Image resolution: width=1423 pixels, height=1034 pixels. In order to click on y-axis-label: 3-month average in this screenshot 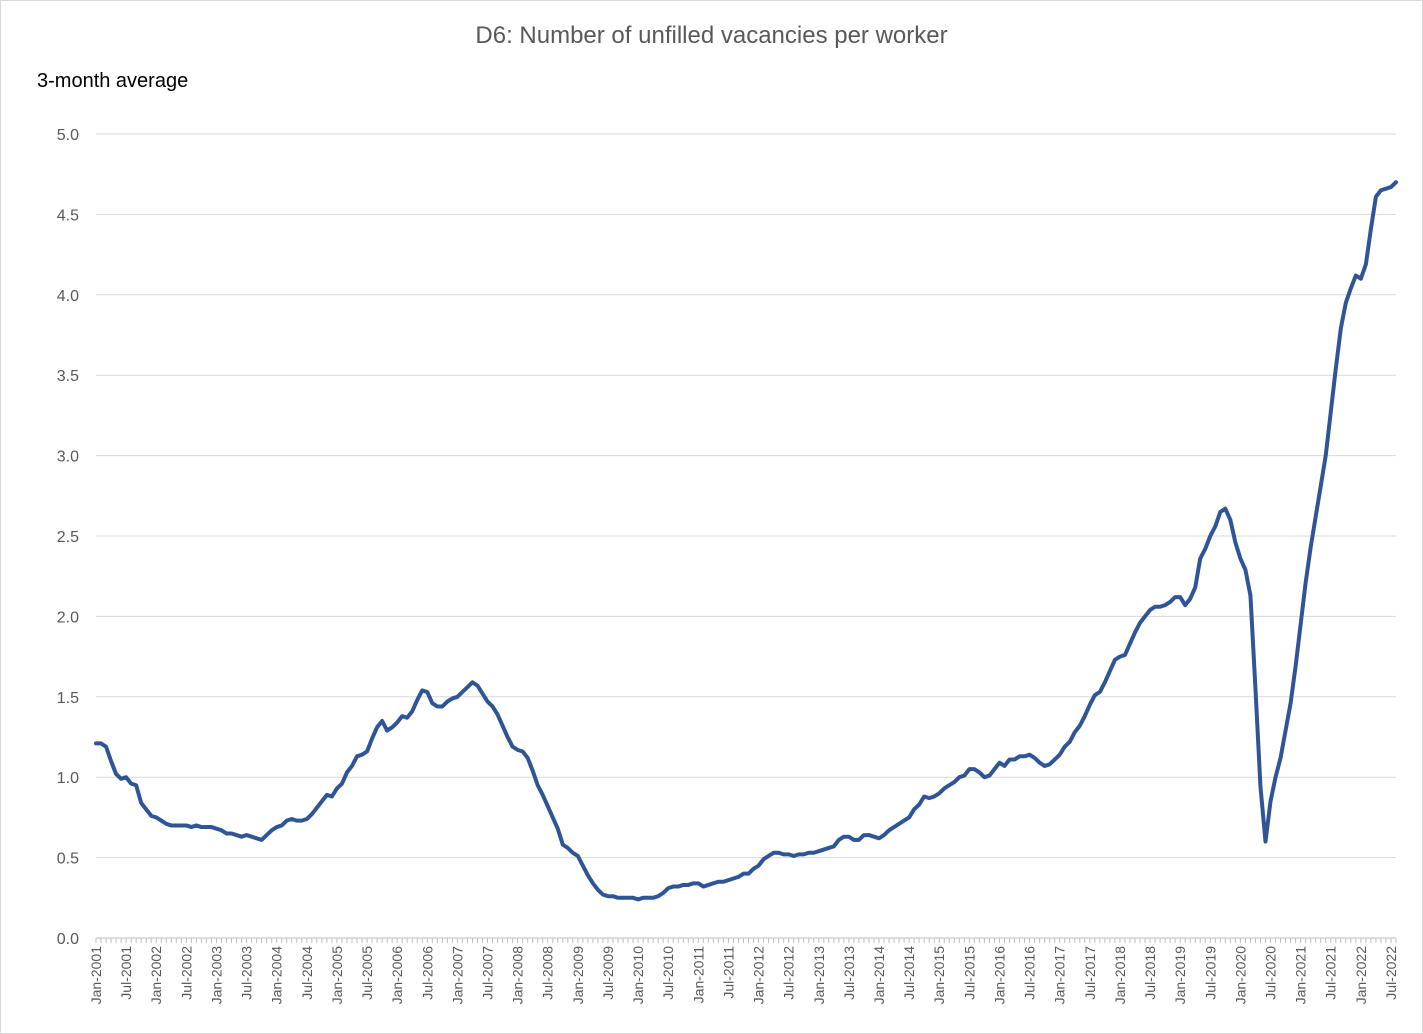, I will do `click(113, 81)`.